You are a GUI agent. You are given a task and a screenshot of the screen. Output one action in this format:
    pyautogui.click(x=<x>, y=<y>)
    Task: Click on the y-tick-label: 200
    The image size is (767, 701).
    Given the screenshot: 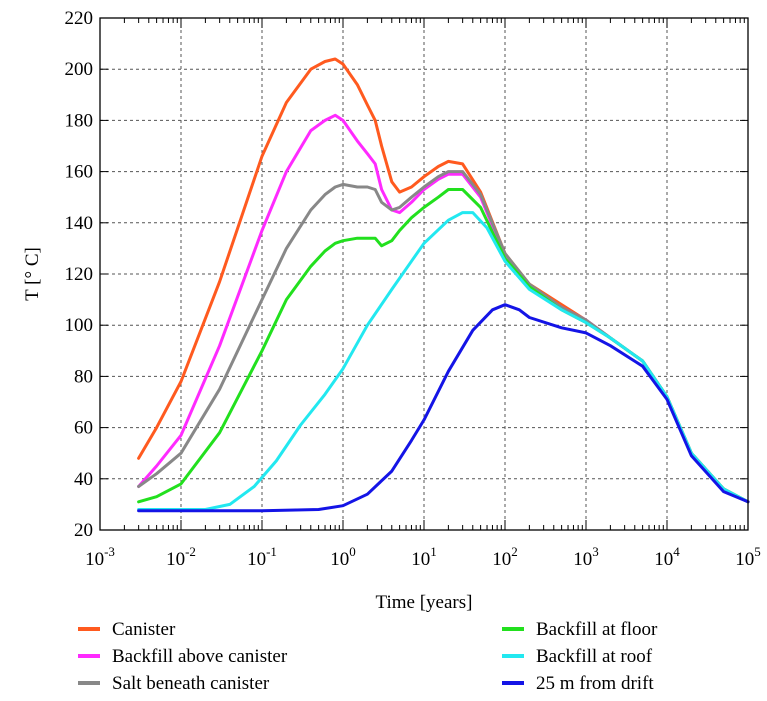 What is the action you would take?
    pyautogui.click(x=79, y=69)
    